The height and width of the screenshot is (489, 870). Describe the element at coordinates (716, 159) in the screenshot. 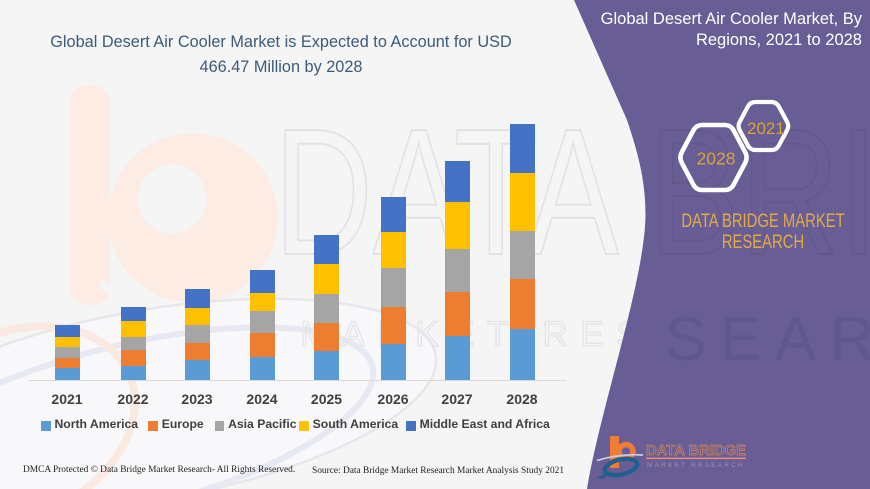

I see `svg-text: 2028` at that location.